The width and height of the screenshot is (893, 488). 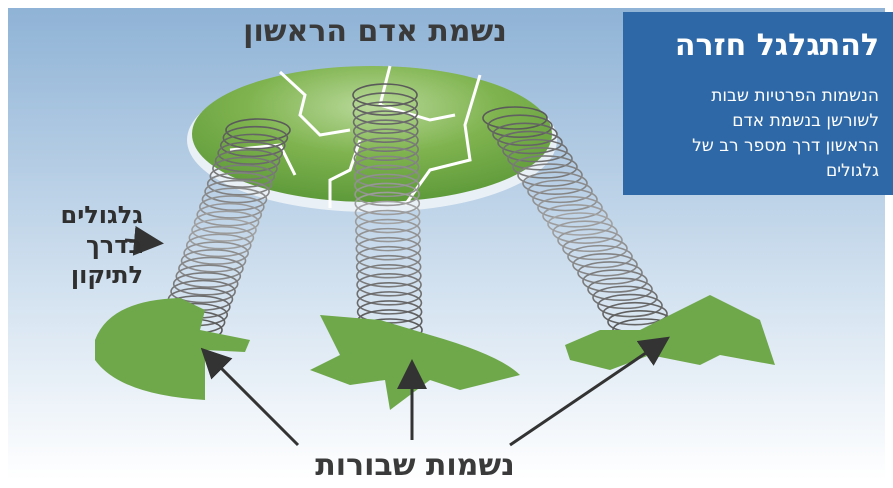 I want to click on info-heading: להתגלגל חזרה, so click(x=776, y=45).